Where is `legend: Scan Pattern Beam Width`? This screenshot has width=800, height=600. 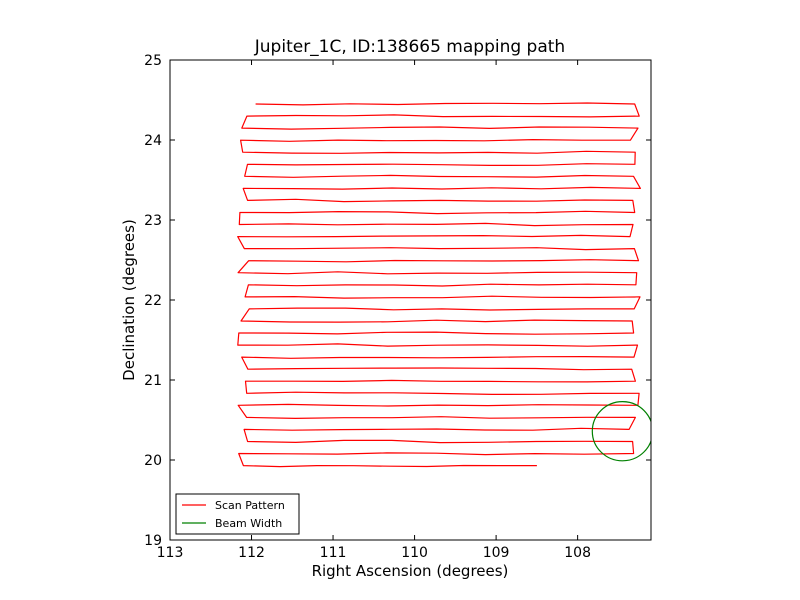
legend: Scan Pattern Beam Width is located at coordinates (237, 514).